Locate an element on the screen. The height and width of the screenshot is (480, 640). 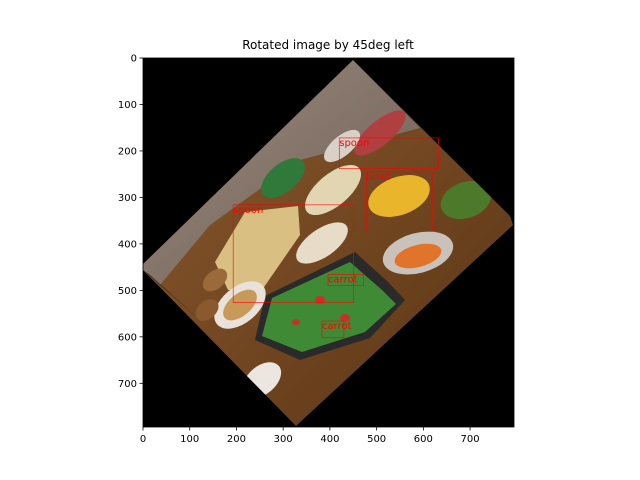
x-axis: 0 100 200 300 400 500 600 700 is located at coordinates (310, 436).